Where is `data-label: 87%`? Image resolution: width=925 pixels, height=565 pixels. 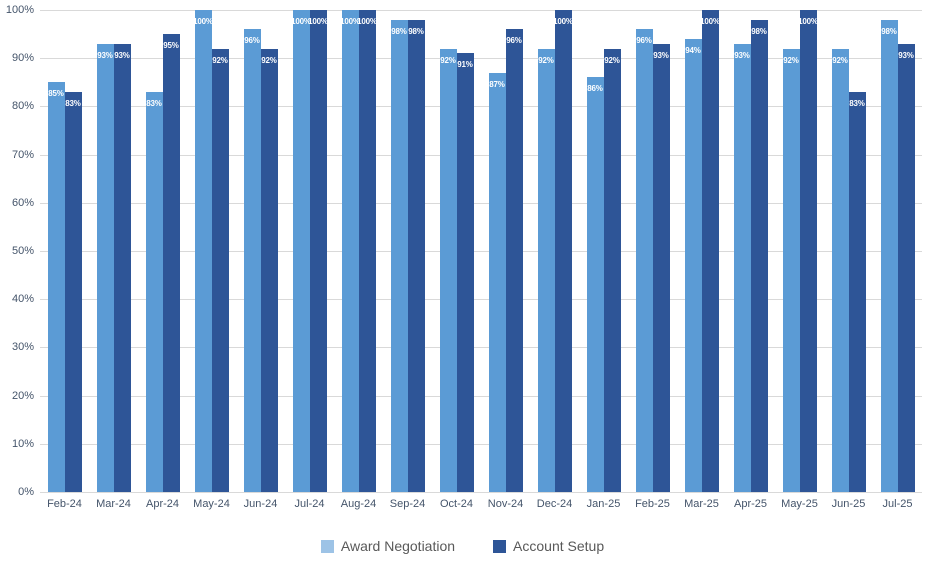
data-label: 87% is located at coordinates (497, 84).